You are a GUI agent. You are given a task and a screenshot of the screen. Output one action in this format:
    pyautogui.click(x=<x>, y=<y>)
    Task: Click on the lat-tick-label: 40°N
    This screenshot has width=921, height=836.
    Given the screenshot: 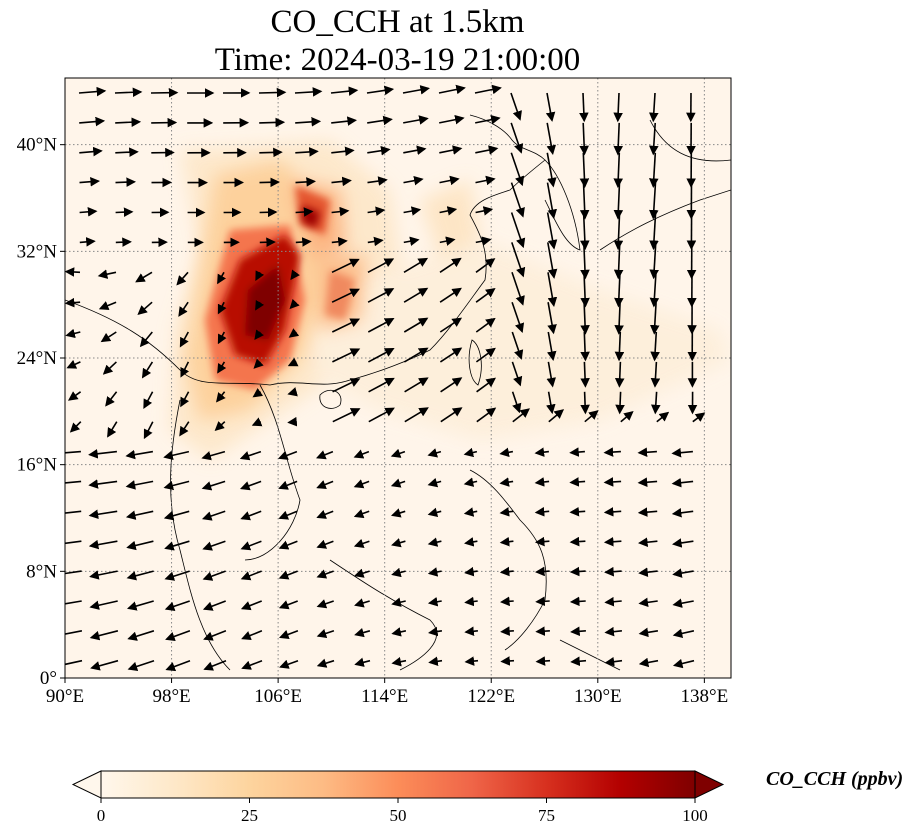 What is the action you would take?
    pyautogui.click(x=37, y=145)
    